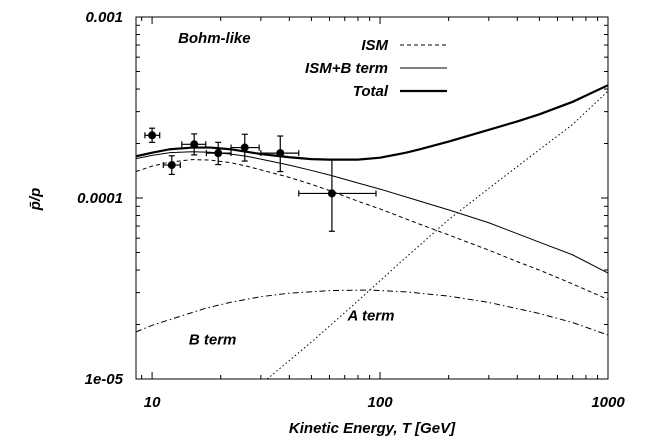  What do you see at coordinates (372, 428) in the screenshot?
I see `x-axis-label: Kinetic Energy, T [GeV]` at bounding box center [372, 428].